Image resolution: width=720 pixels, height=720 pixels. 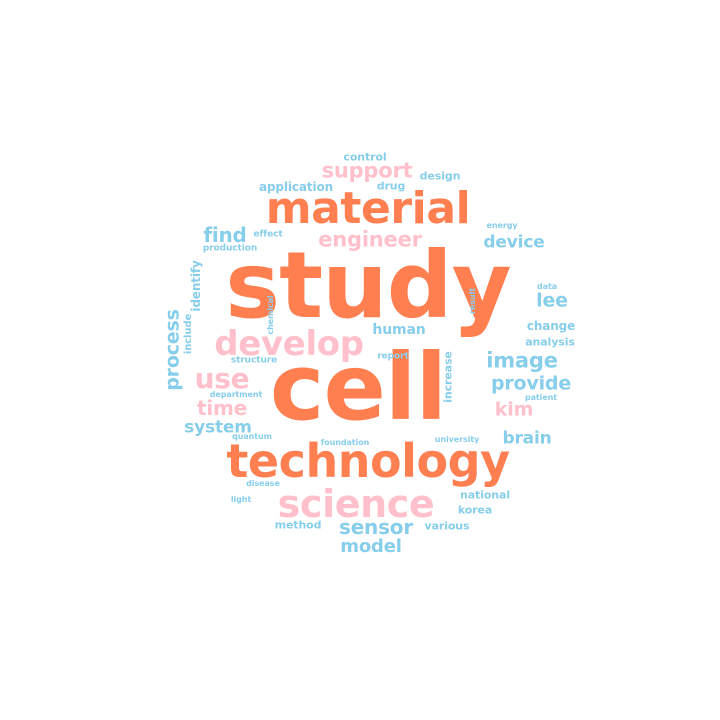 What do you see at coordinates (475, 510) in the screenshot?
I see `word-korea: korea` at bounding box center [475, 510].